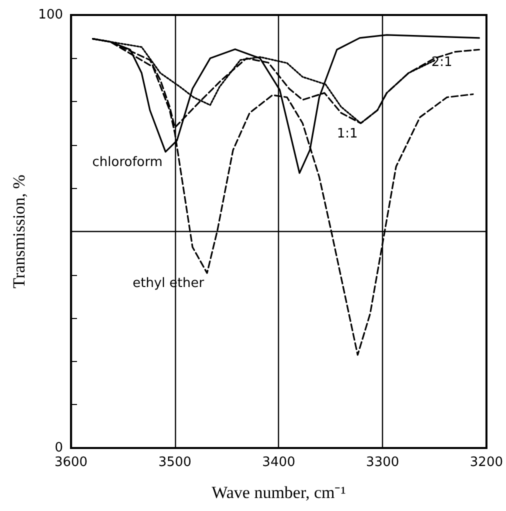 The height and width of the screenshot is (511, 506). Describe the element at coordinates (18, 231) in the screenshot. I see `y-axis-title: Transmission, %` at that location.